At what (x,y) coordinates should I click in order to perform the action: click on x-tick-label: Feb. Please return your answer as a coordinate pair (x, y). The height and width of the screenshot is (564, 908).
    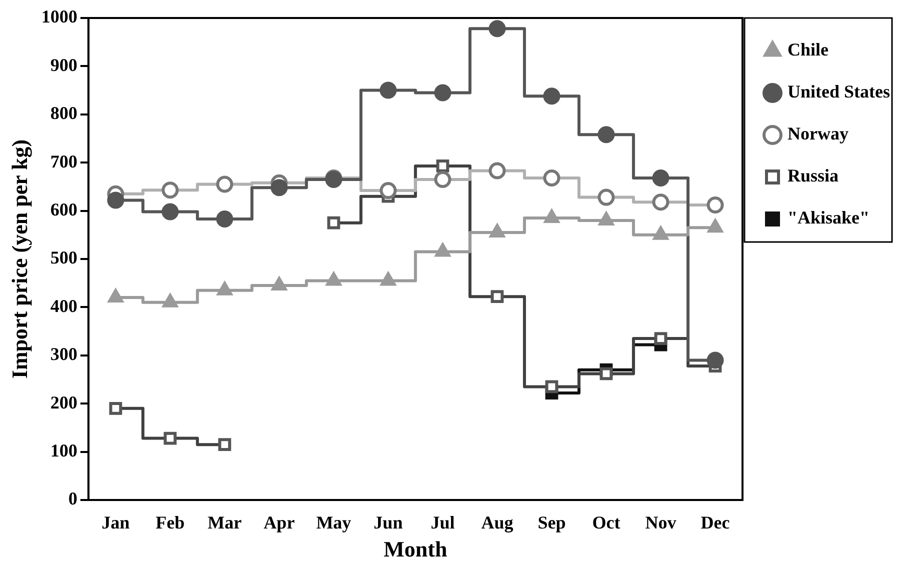
    Looking at the image, I should click on (170, 522).